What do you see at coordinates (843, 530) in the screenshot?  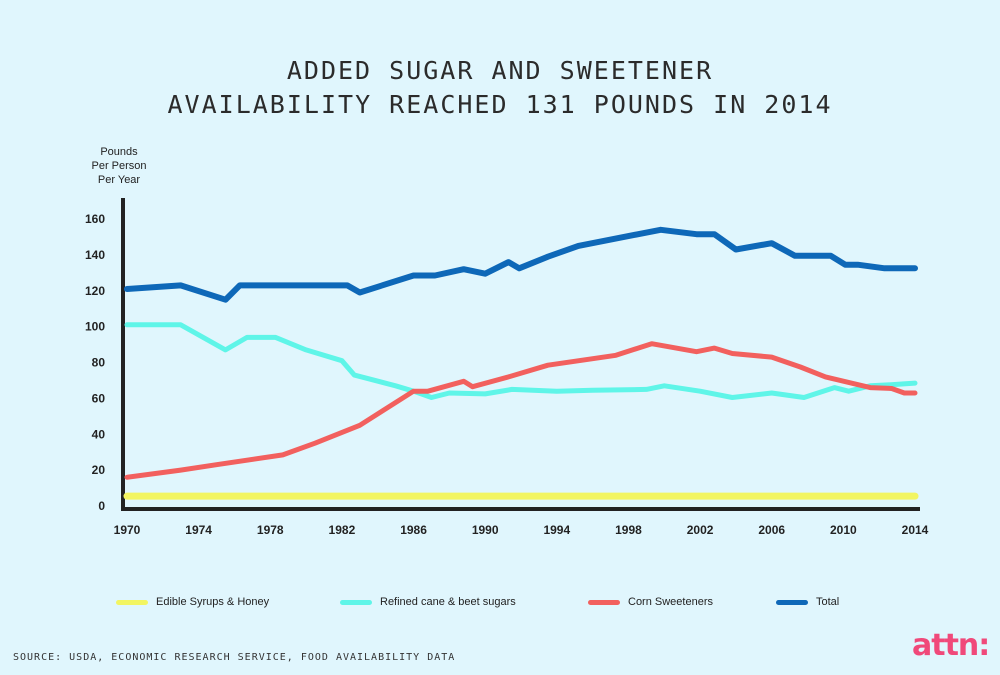 I see `x-tick-label-2010: 2010` at bounding box center [843, 530].